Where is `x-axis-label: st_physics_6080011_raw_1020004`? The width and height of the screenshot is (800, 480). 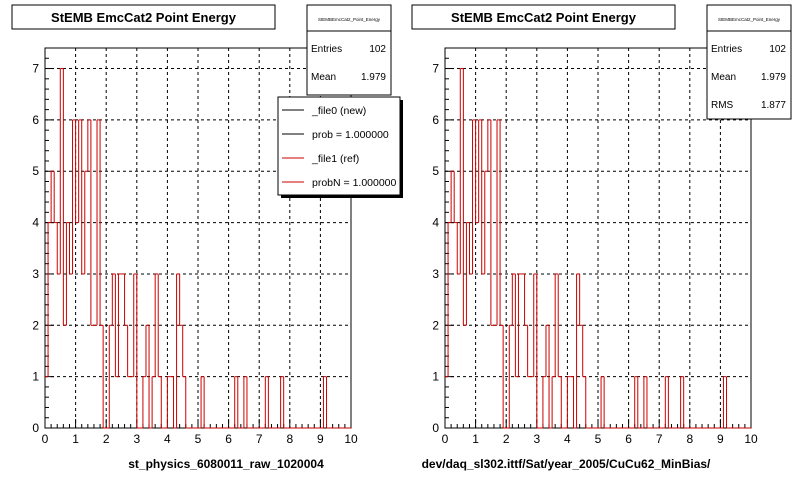
x-axis-label: st_physics_6080011_raw_1020004 is located at coordinates (226, 464).